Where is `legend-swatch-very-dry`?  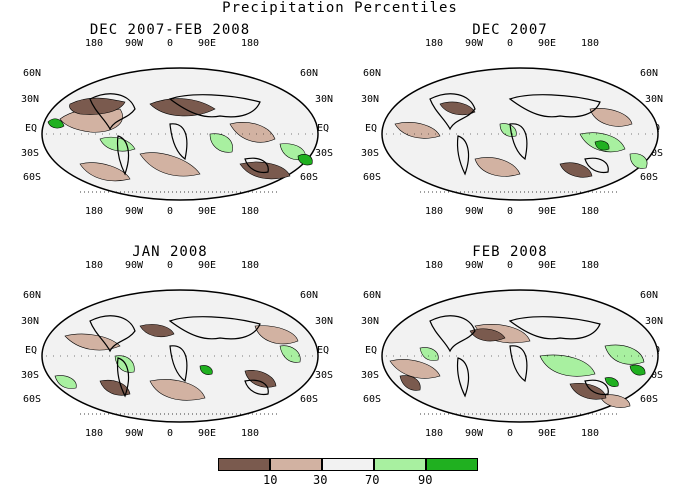
legend-swatch-very-dry is located at coordinates (244, 464).